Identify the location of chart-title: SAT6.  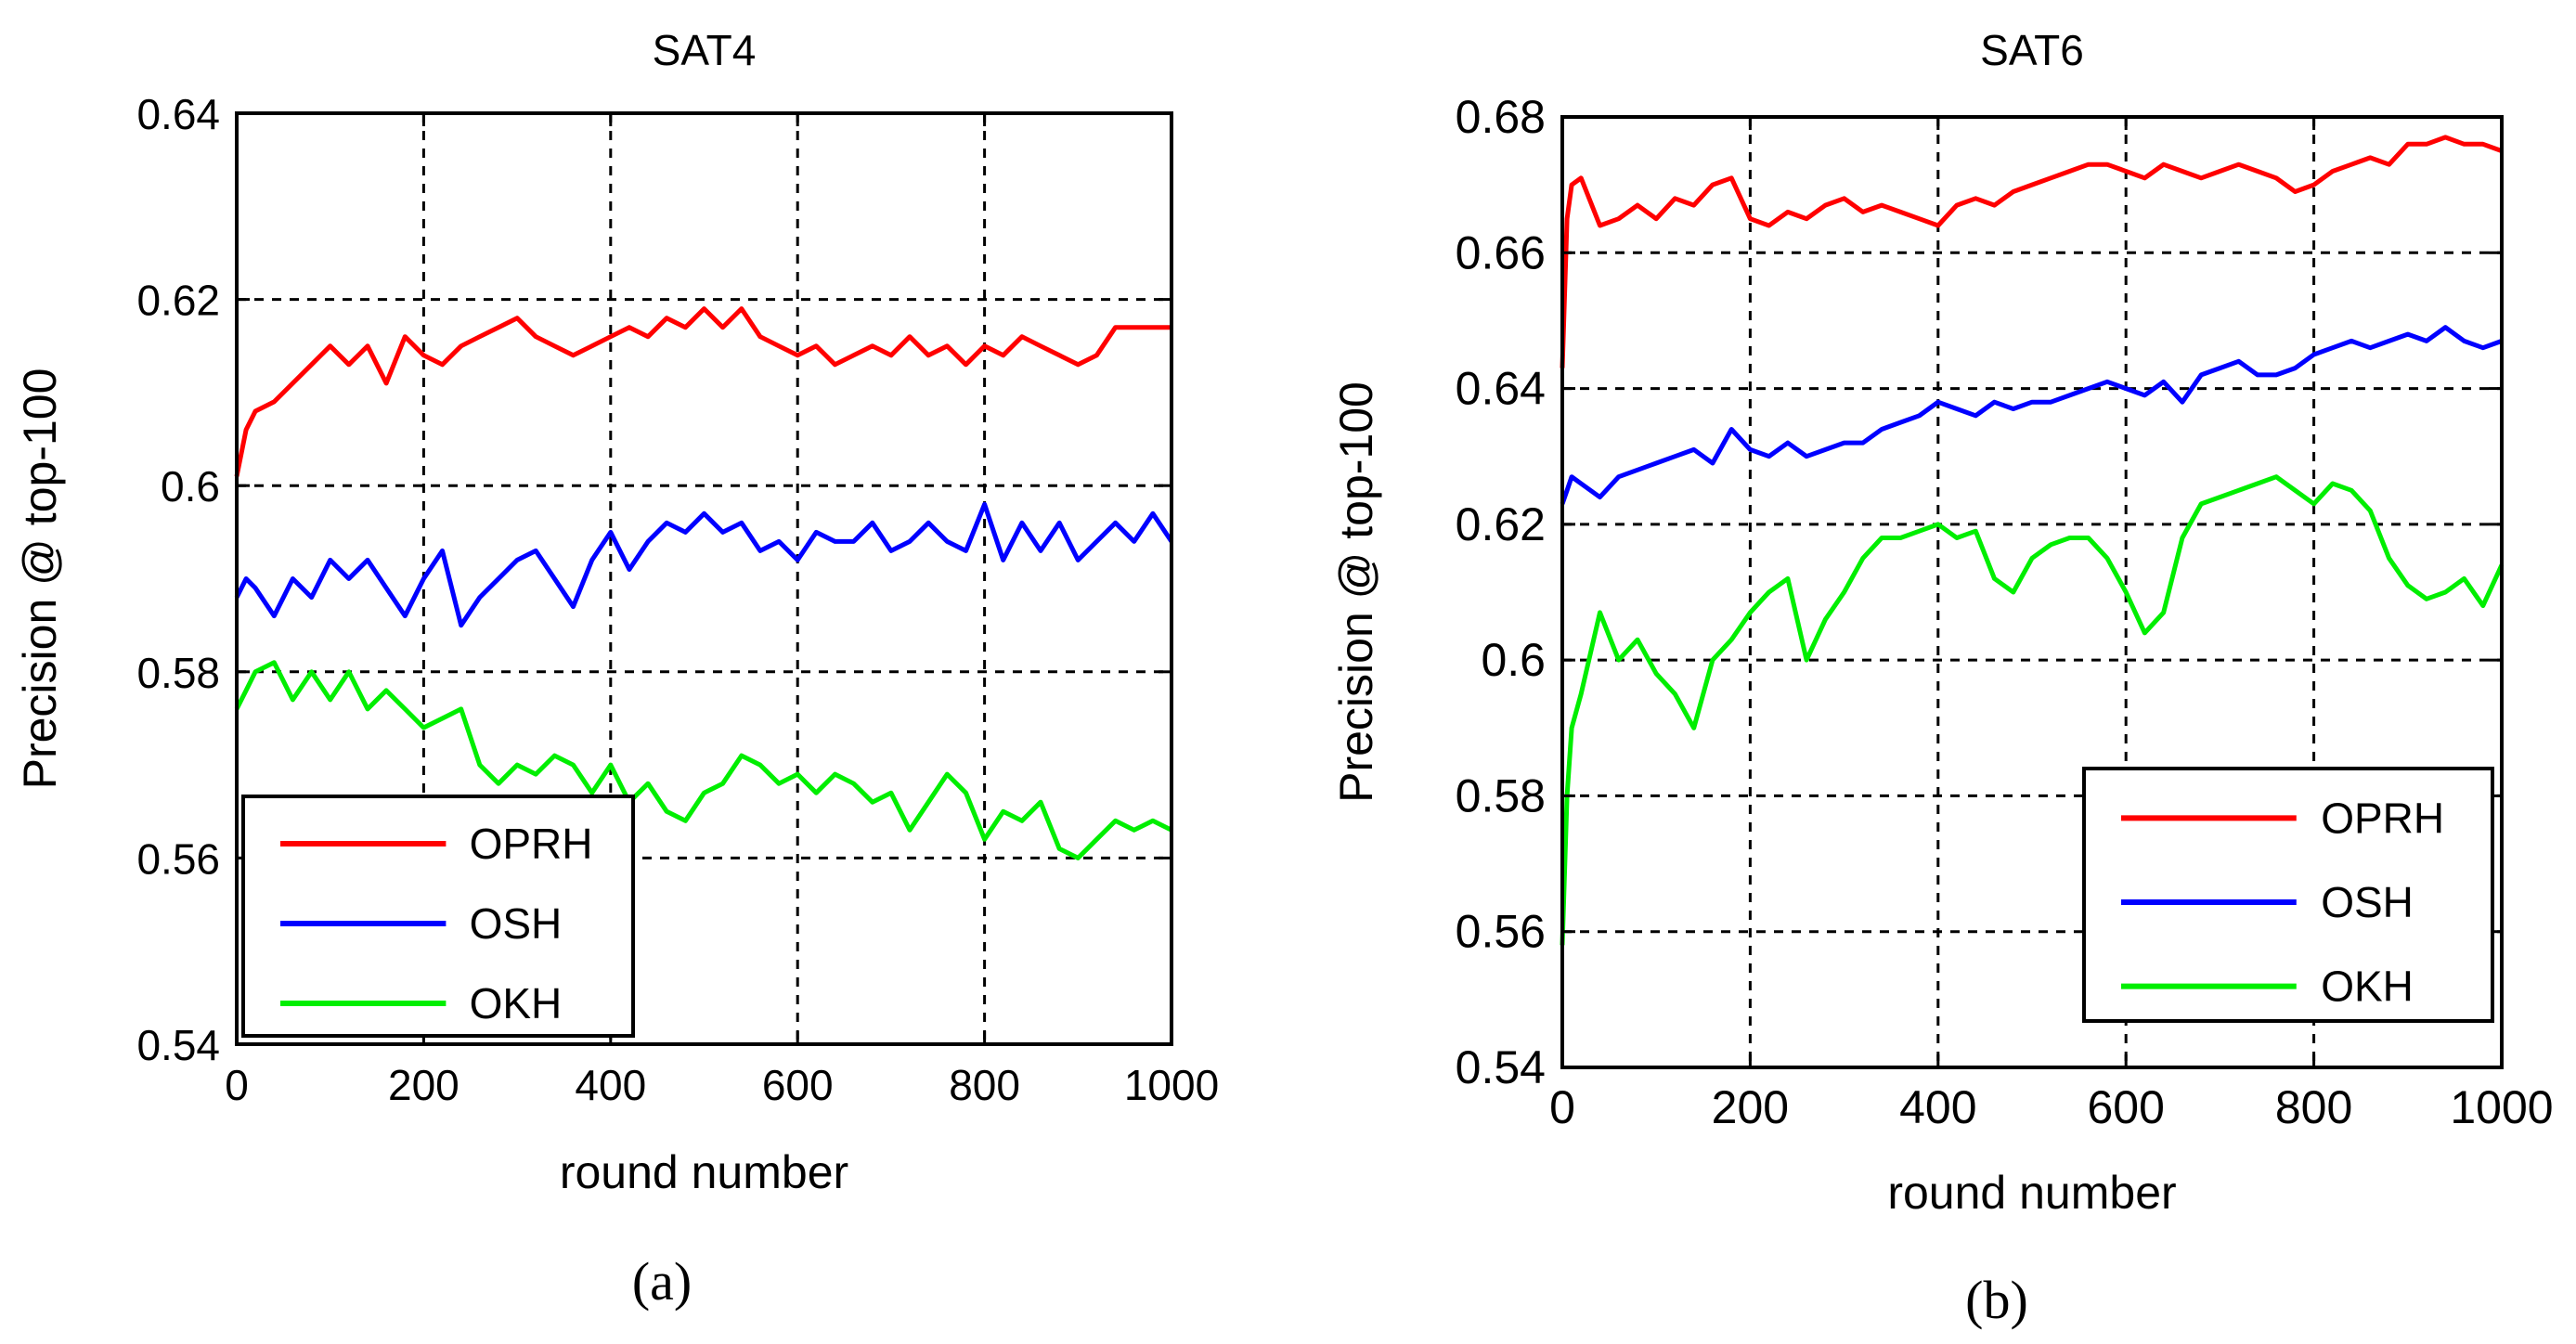
(2032, 50).